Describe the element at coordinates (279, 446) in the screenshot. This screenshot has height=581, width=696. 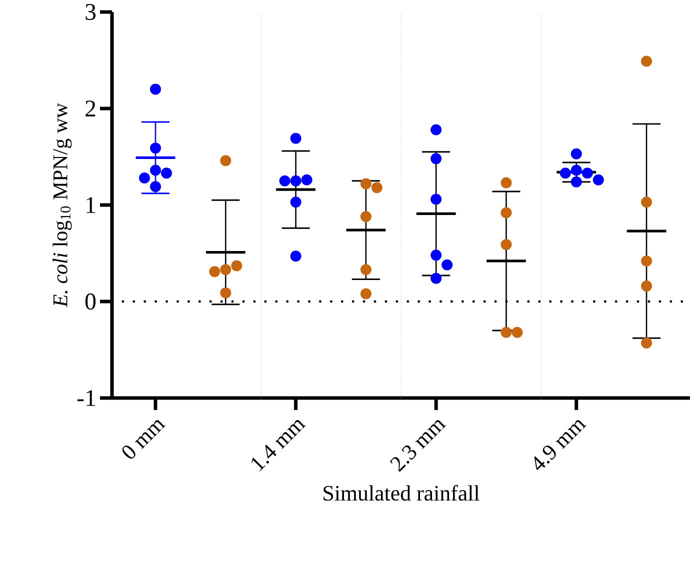
I see `x-tick-label: 1.4 mm` at that location.